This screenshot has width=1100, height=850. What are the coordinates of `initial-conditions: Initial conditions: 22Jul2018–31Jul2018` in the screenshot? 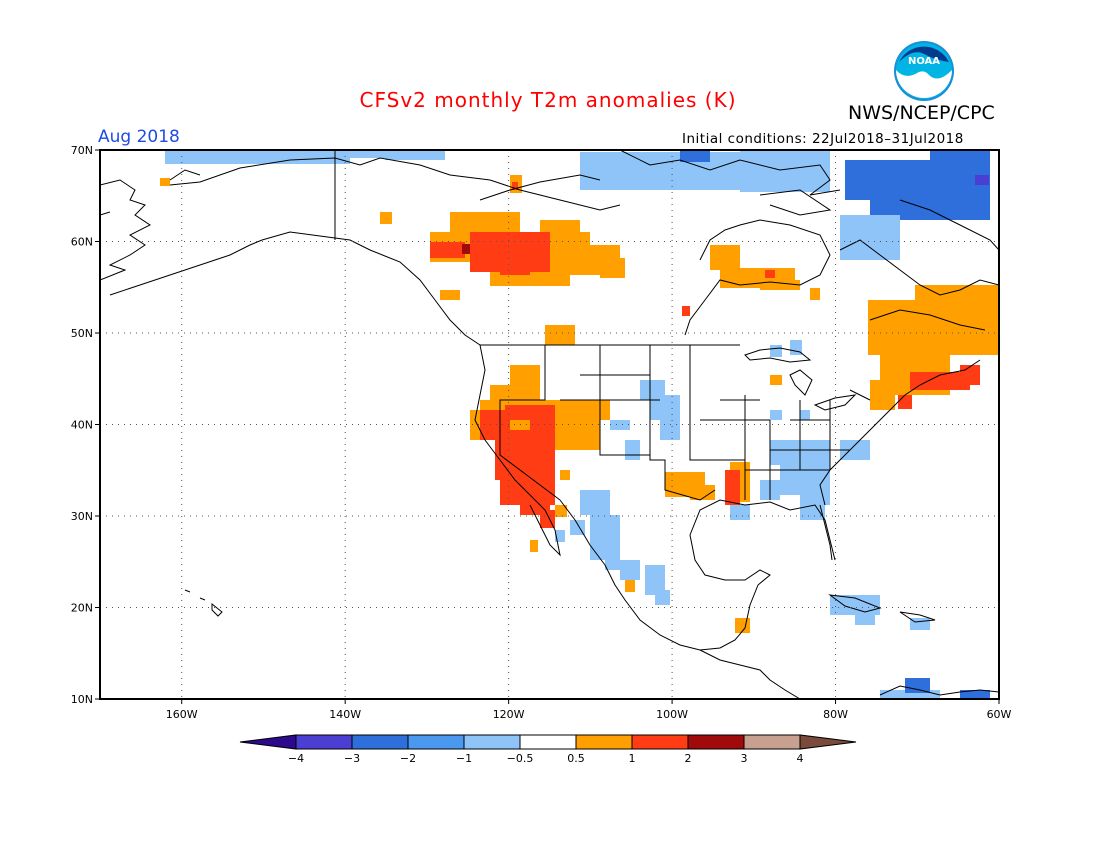 It's located at (823, 139).